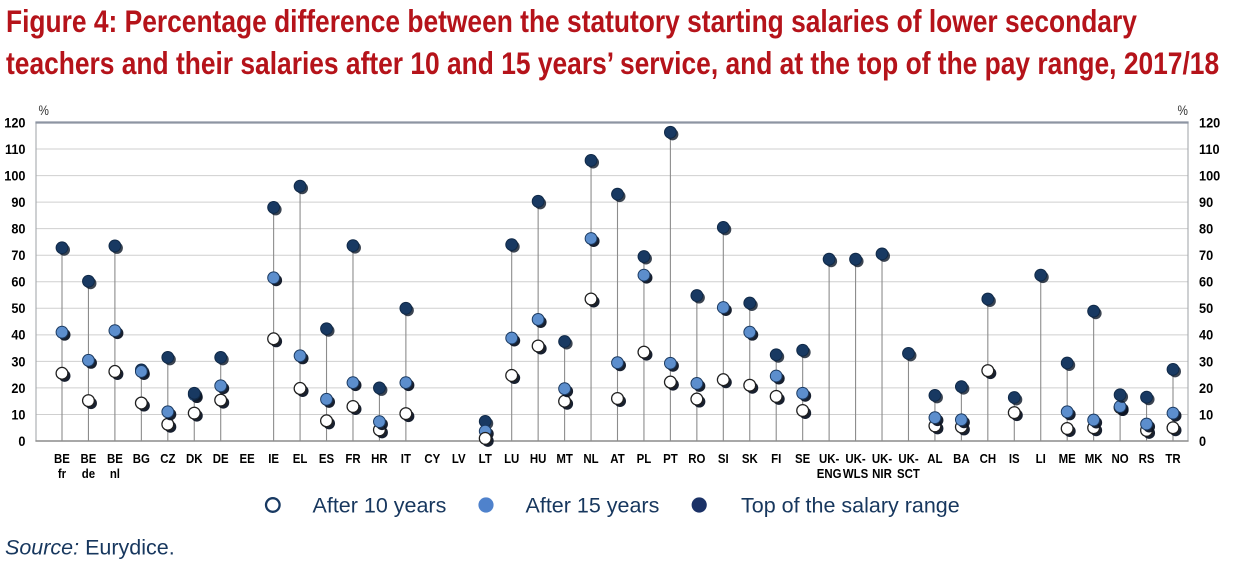 This screenshot has height=575, width=1234. What do you see at coordinates (644, 458) in the screenshot?
I see `svg-text: PL` at bounding box center [644, 458].